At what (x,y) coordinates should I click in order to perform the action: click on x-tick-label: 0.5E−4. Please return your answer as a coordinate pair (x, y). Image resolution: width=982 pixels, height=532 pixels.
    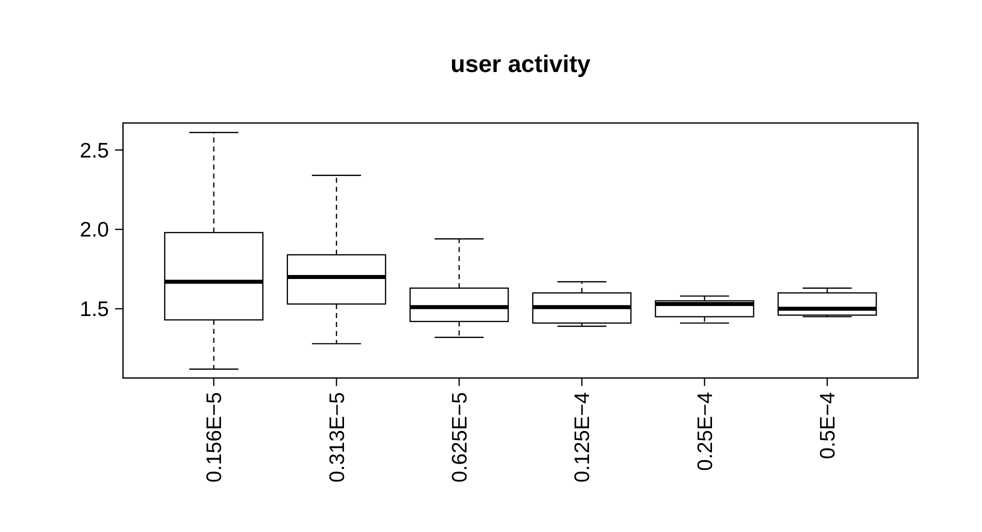
    Looking at the image, I should click on (828, 426).